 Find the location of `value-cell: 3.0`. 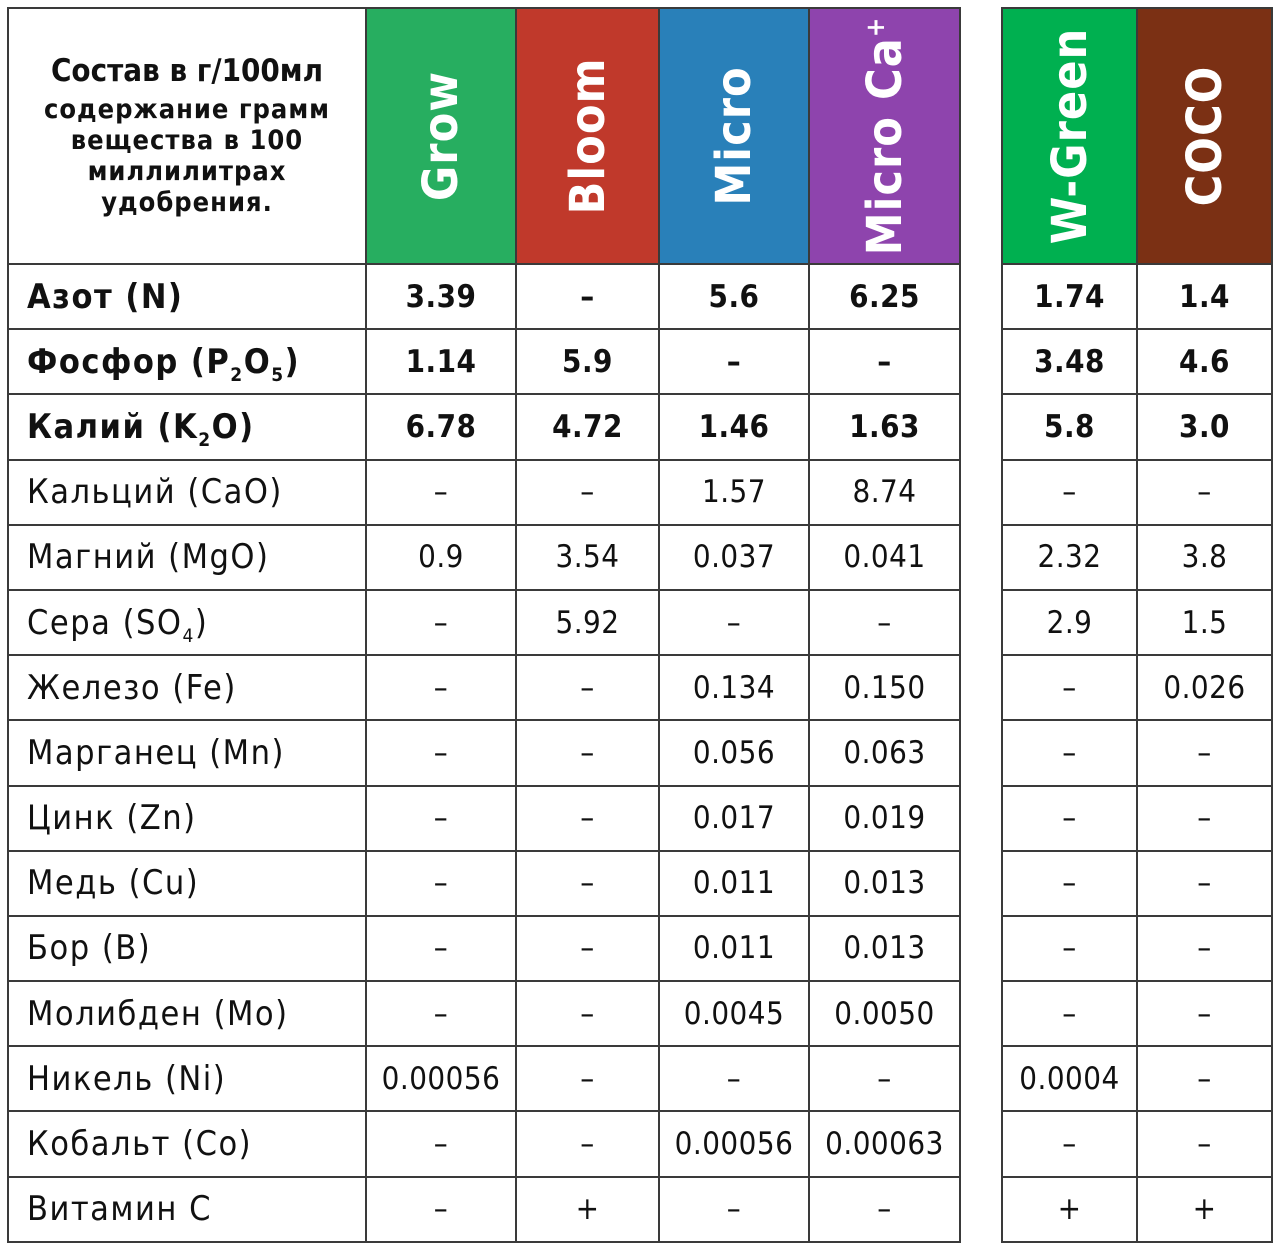

value-cell: 3.0 is located at coordinates (1204, 427).